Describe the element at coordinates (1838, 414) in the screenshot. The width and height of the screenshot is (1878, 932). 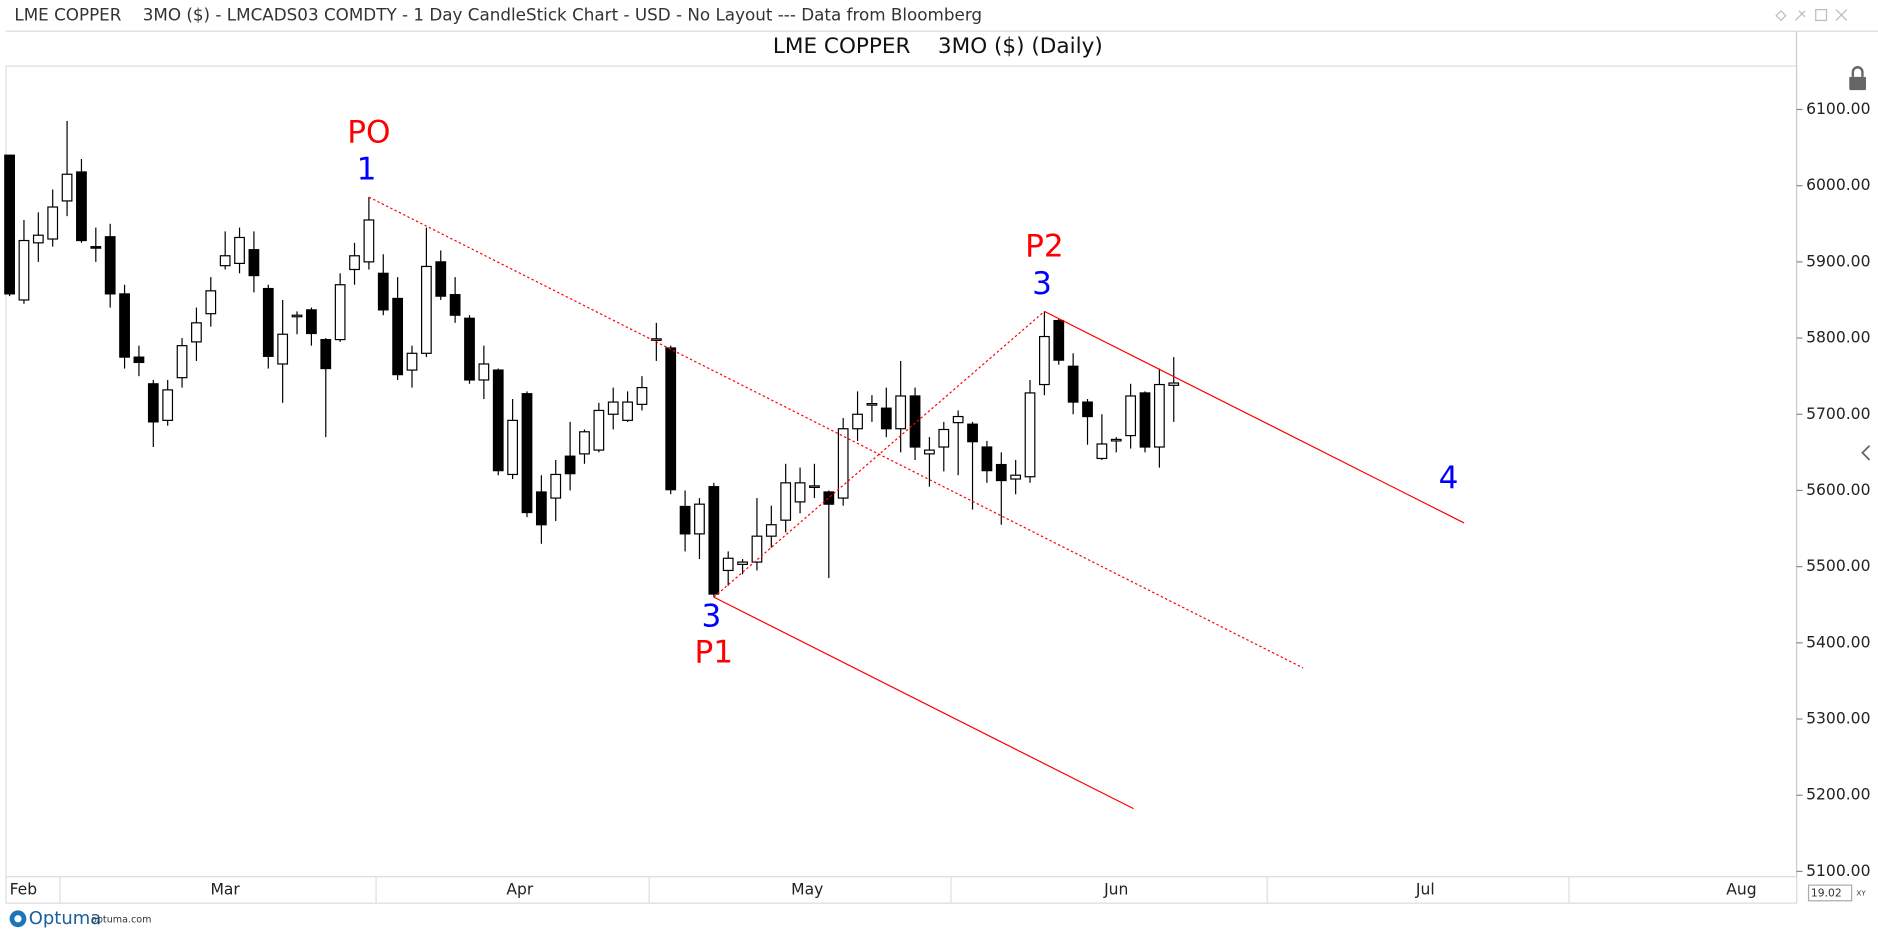
I see `y-tick-label: 5700.00` at that location.